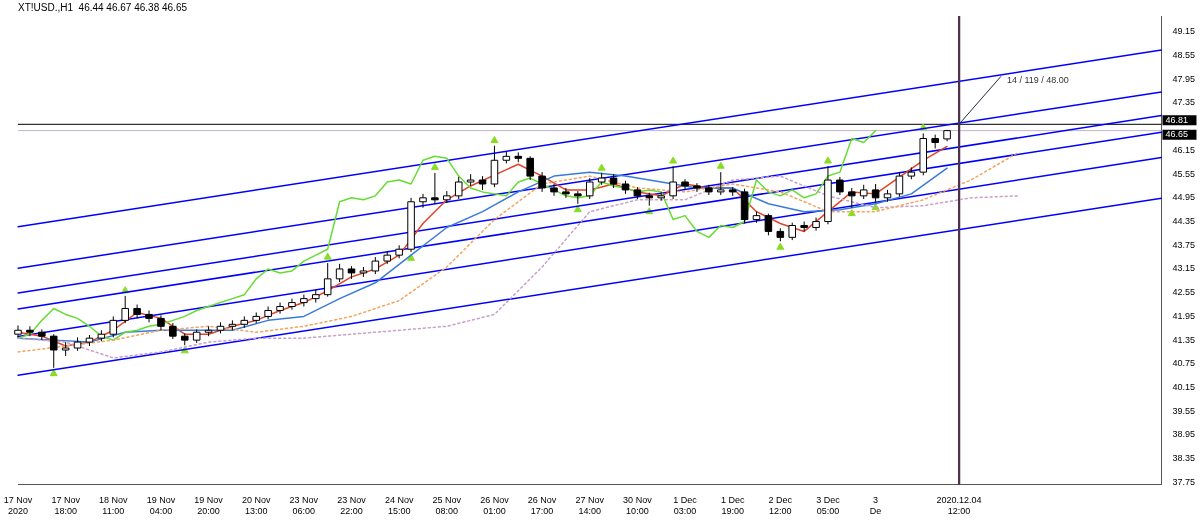 The height and width of the screenshot is (520, 1200). What do you see at coordinates (780, 506) in the screenshot?
I see `x-tick-label: 2 Dec 12:00` at bounding box center [780, 506].